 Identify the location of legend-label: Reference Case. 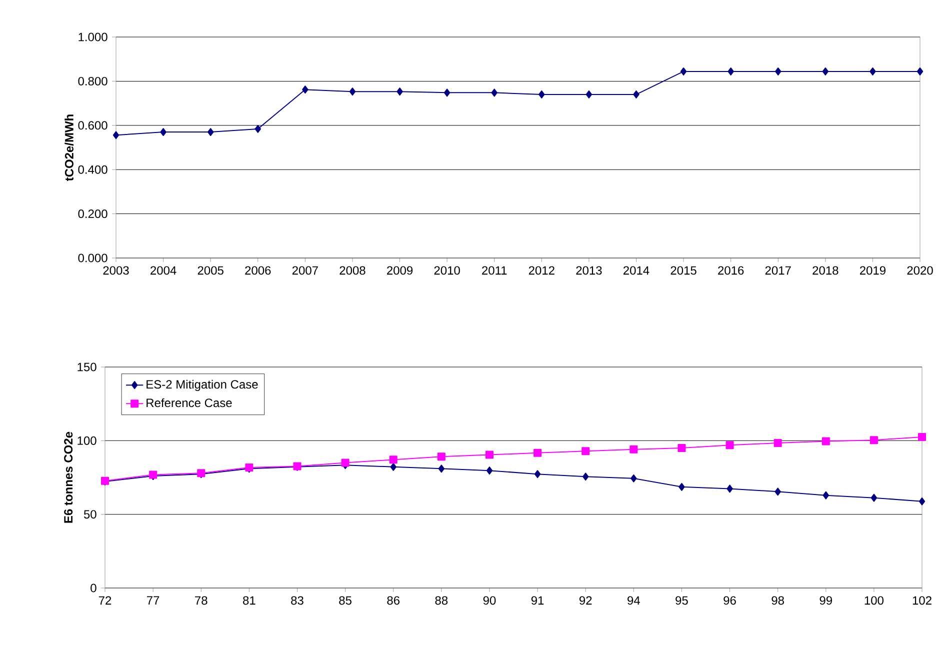
(189, 403).